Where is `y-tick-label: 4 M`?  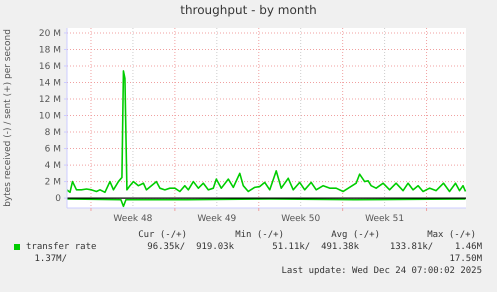
y-tick-label: 4 M is located at coordinates (52, 166).